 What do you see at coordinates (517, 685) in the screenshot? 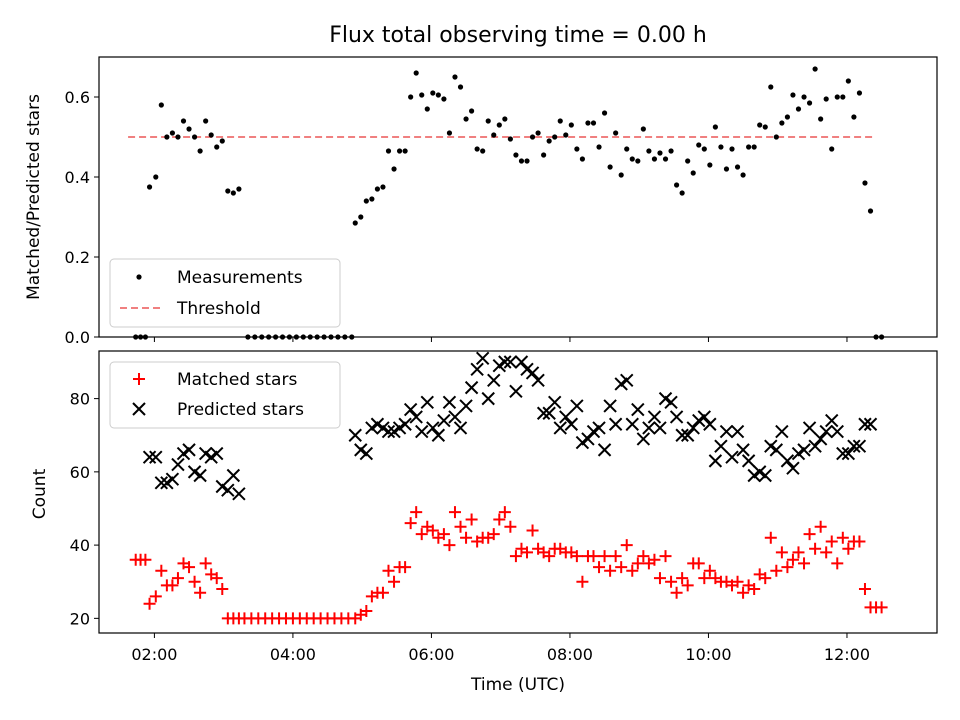
I see `x-axis-label: Time (UTC)` at bounding box center [517, 685].